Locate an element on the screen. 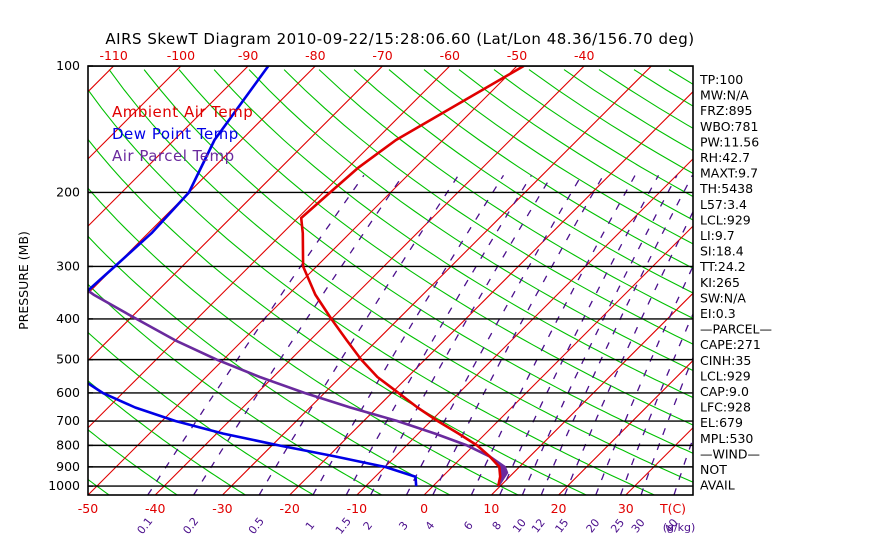  index-item: PW:11.56 is located at coordinates (729, 141).